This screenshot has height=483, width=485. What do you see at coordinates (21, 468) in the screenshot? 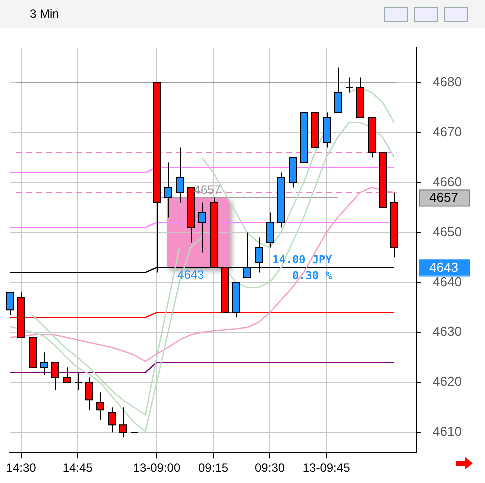
I see `x-tick-label: 14:30` at bounding box center [21, 468].